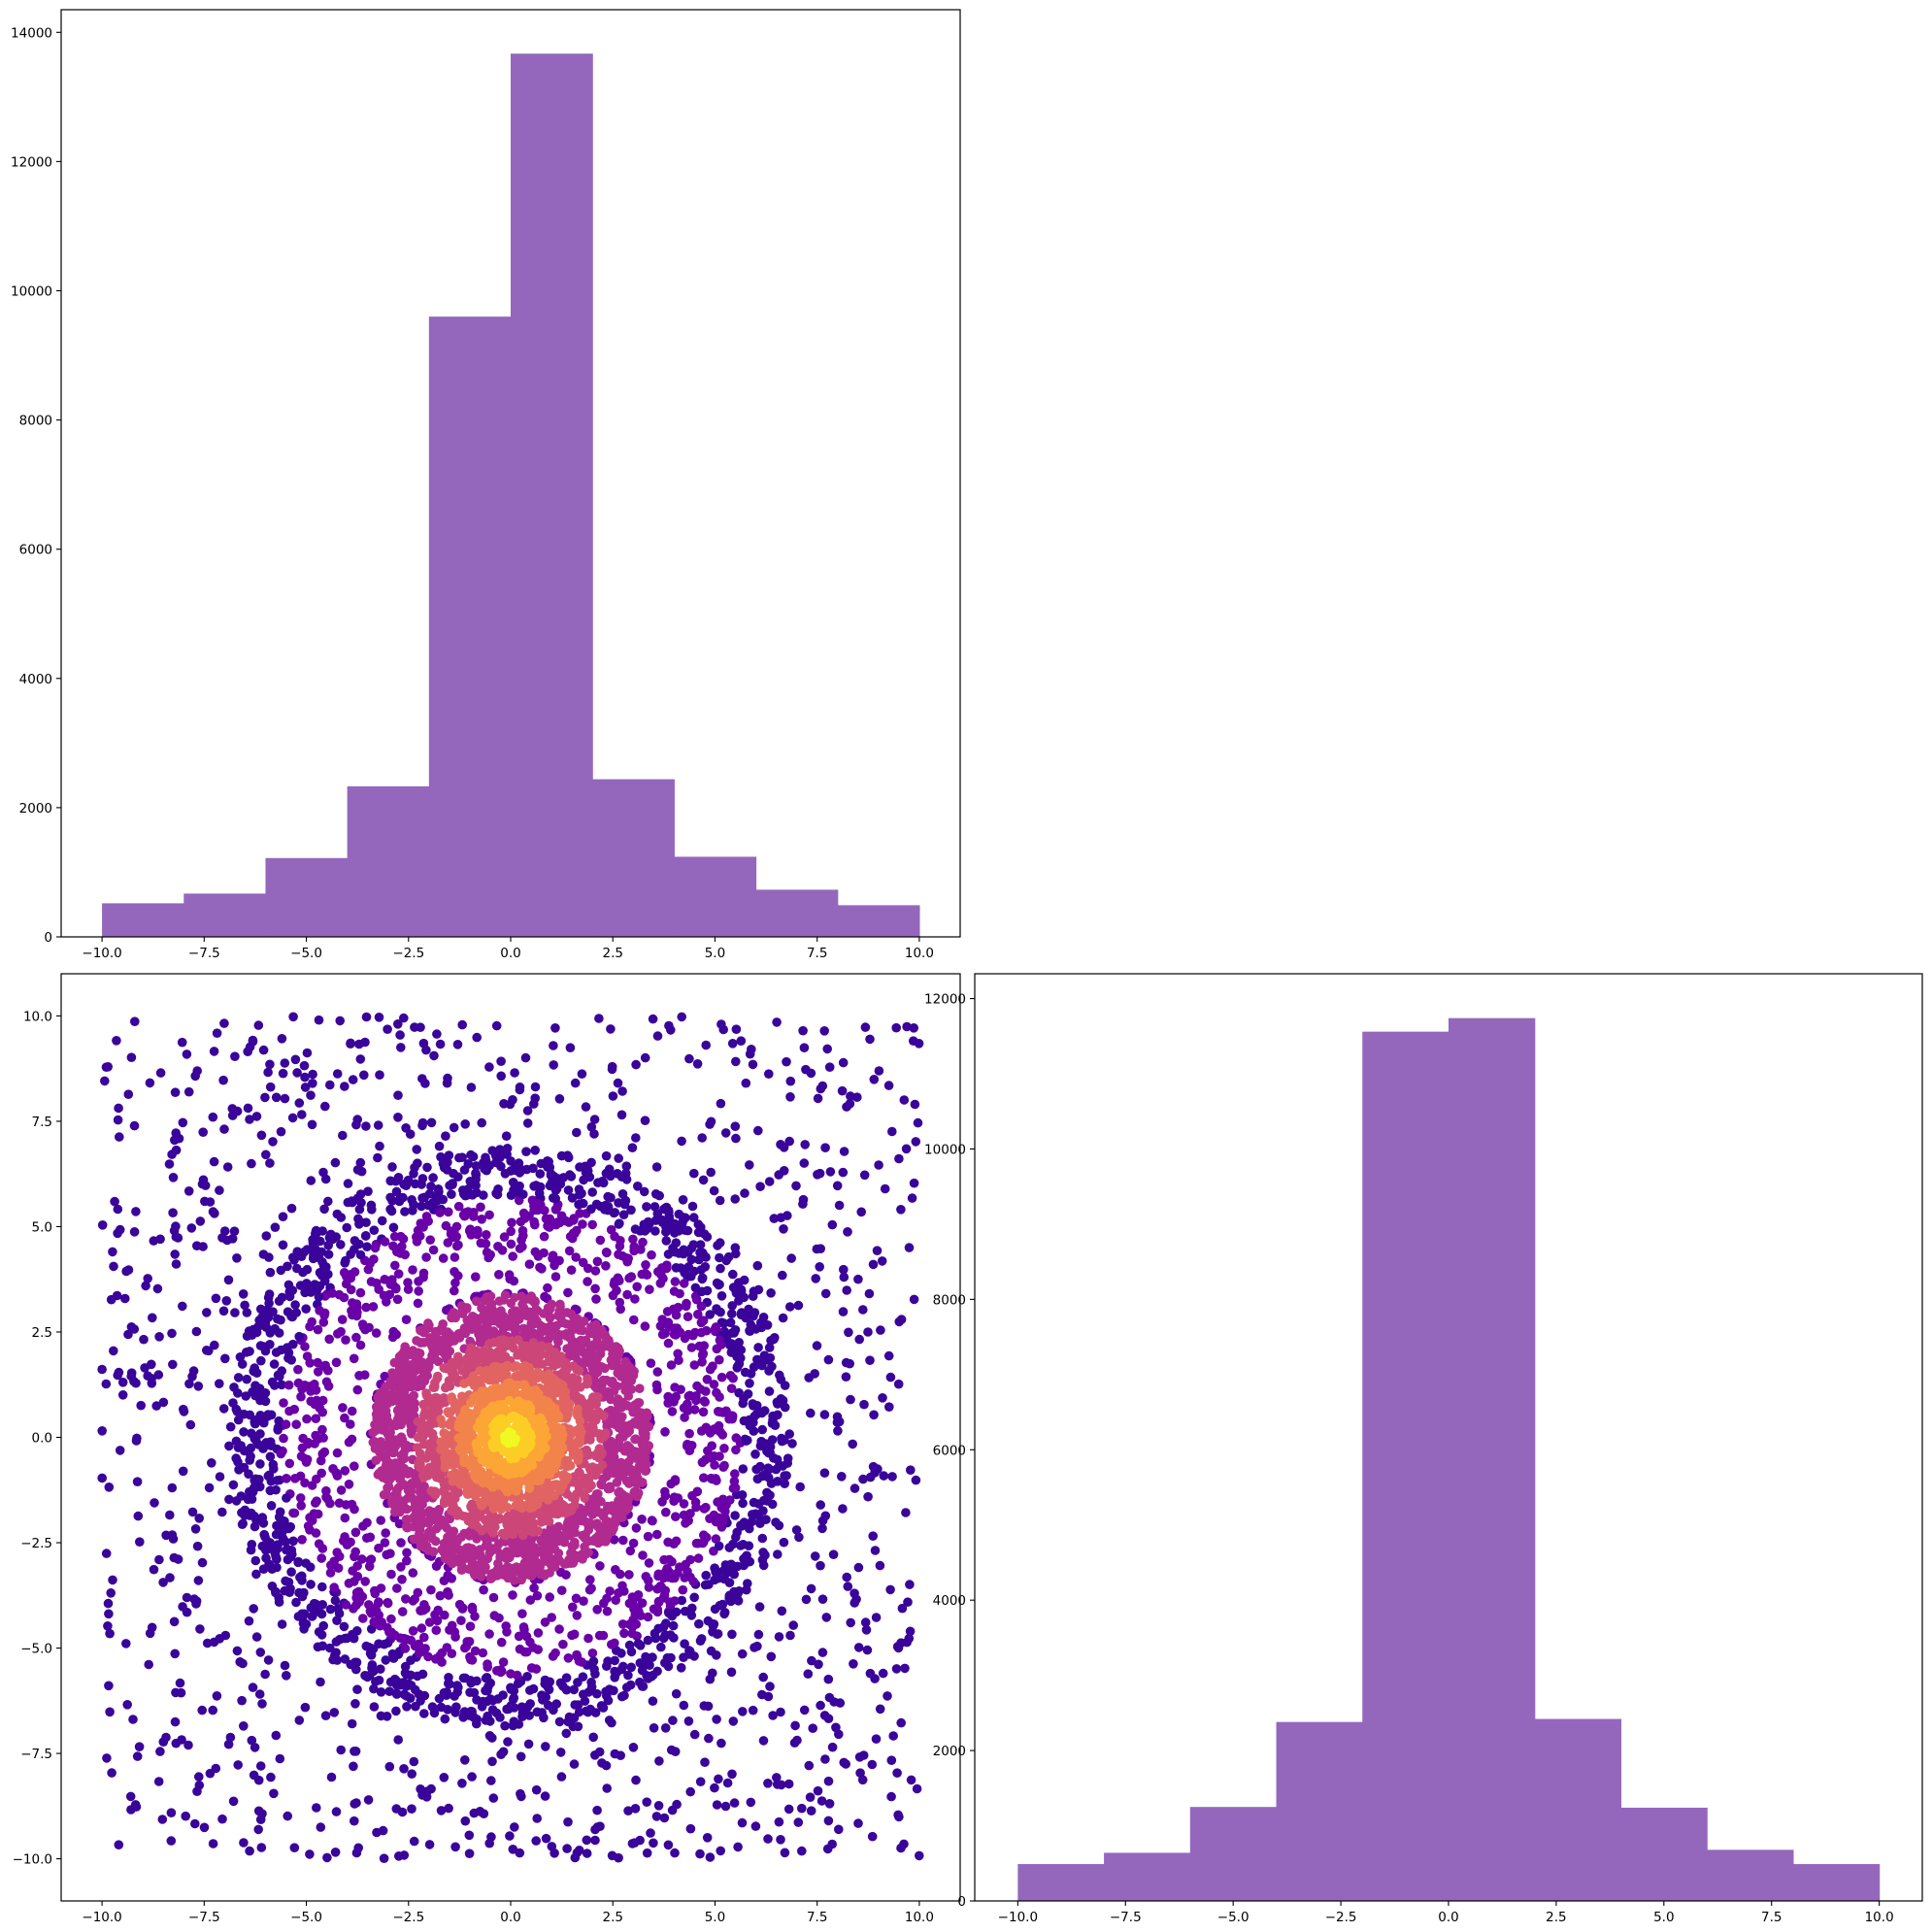 Image resolution: width=1932 pixels, height=1932 pixels. I want to click on x-histogram-ytick-label: 14000, so click(32, 33).